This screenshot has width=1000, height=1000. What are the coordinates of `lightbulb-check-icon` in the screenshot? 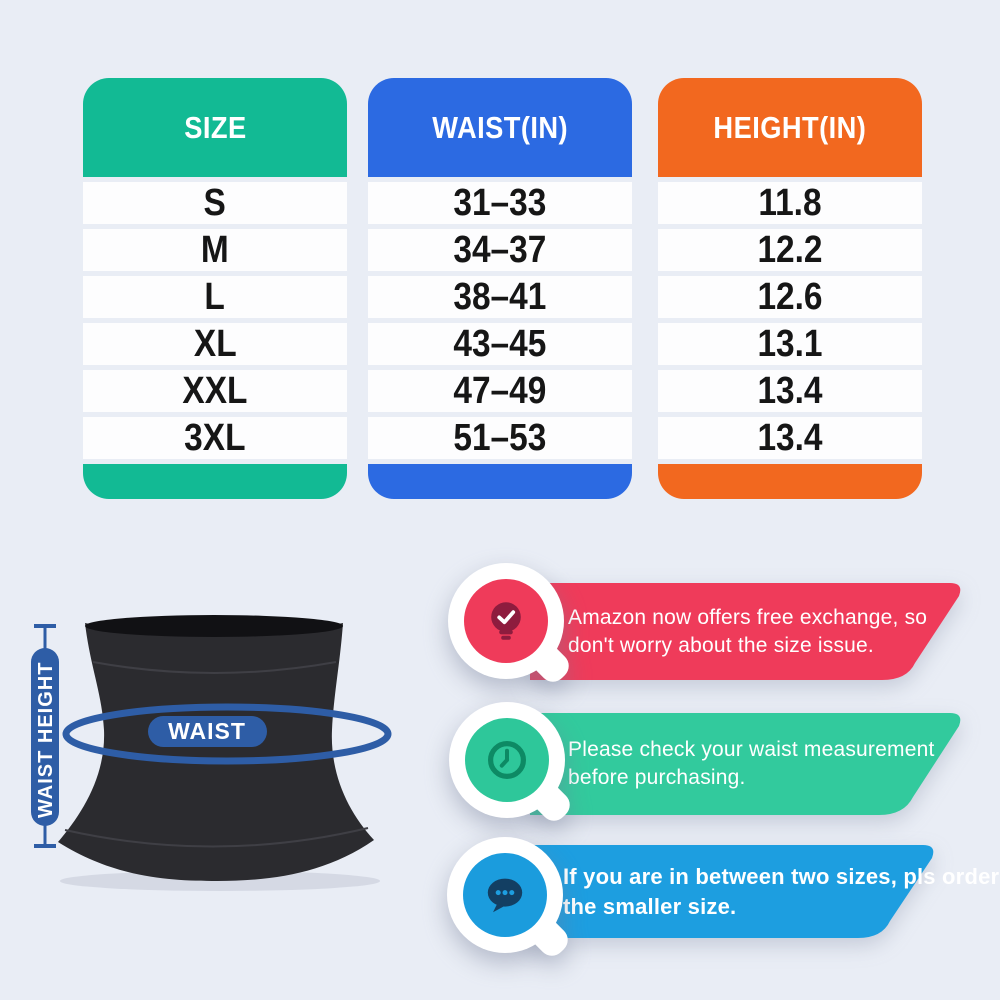 It's located at (506, 621).